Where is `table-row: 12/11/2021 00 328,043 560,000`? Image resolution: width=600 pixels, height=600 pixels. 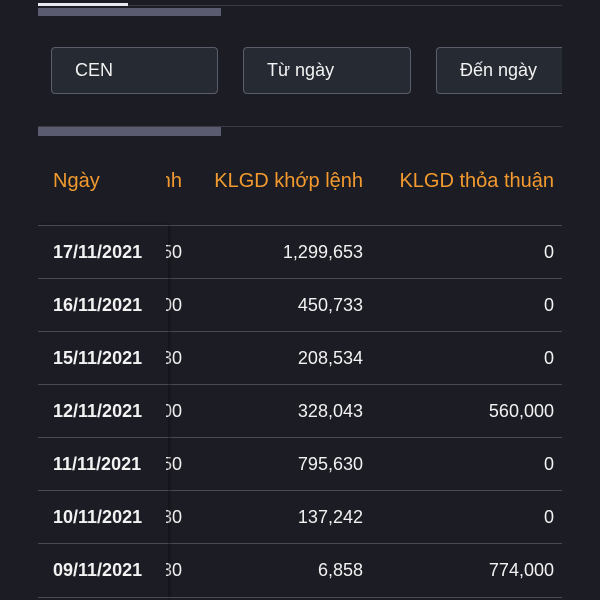
table-row: 12/11/2021 00 328,043 560,000 is located at coordinates (300, 410).